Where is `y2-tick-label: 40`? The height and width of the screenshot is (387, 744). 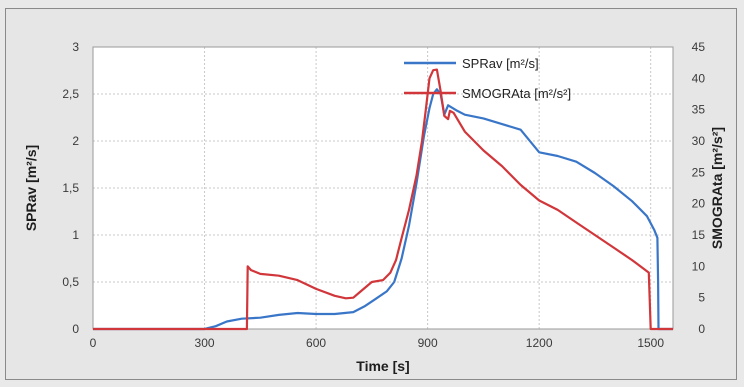 y2-tick-label: 40 is located at coordinates (699, 78).